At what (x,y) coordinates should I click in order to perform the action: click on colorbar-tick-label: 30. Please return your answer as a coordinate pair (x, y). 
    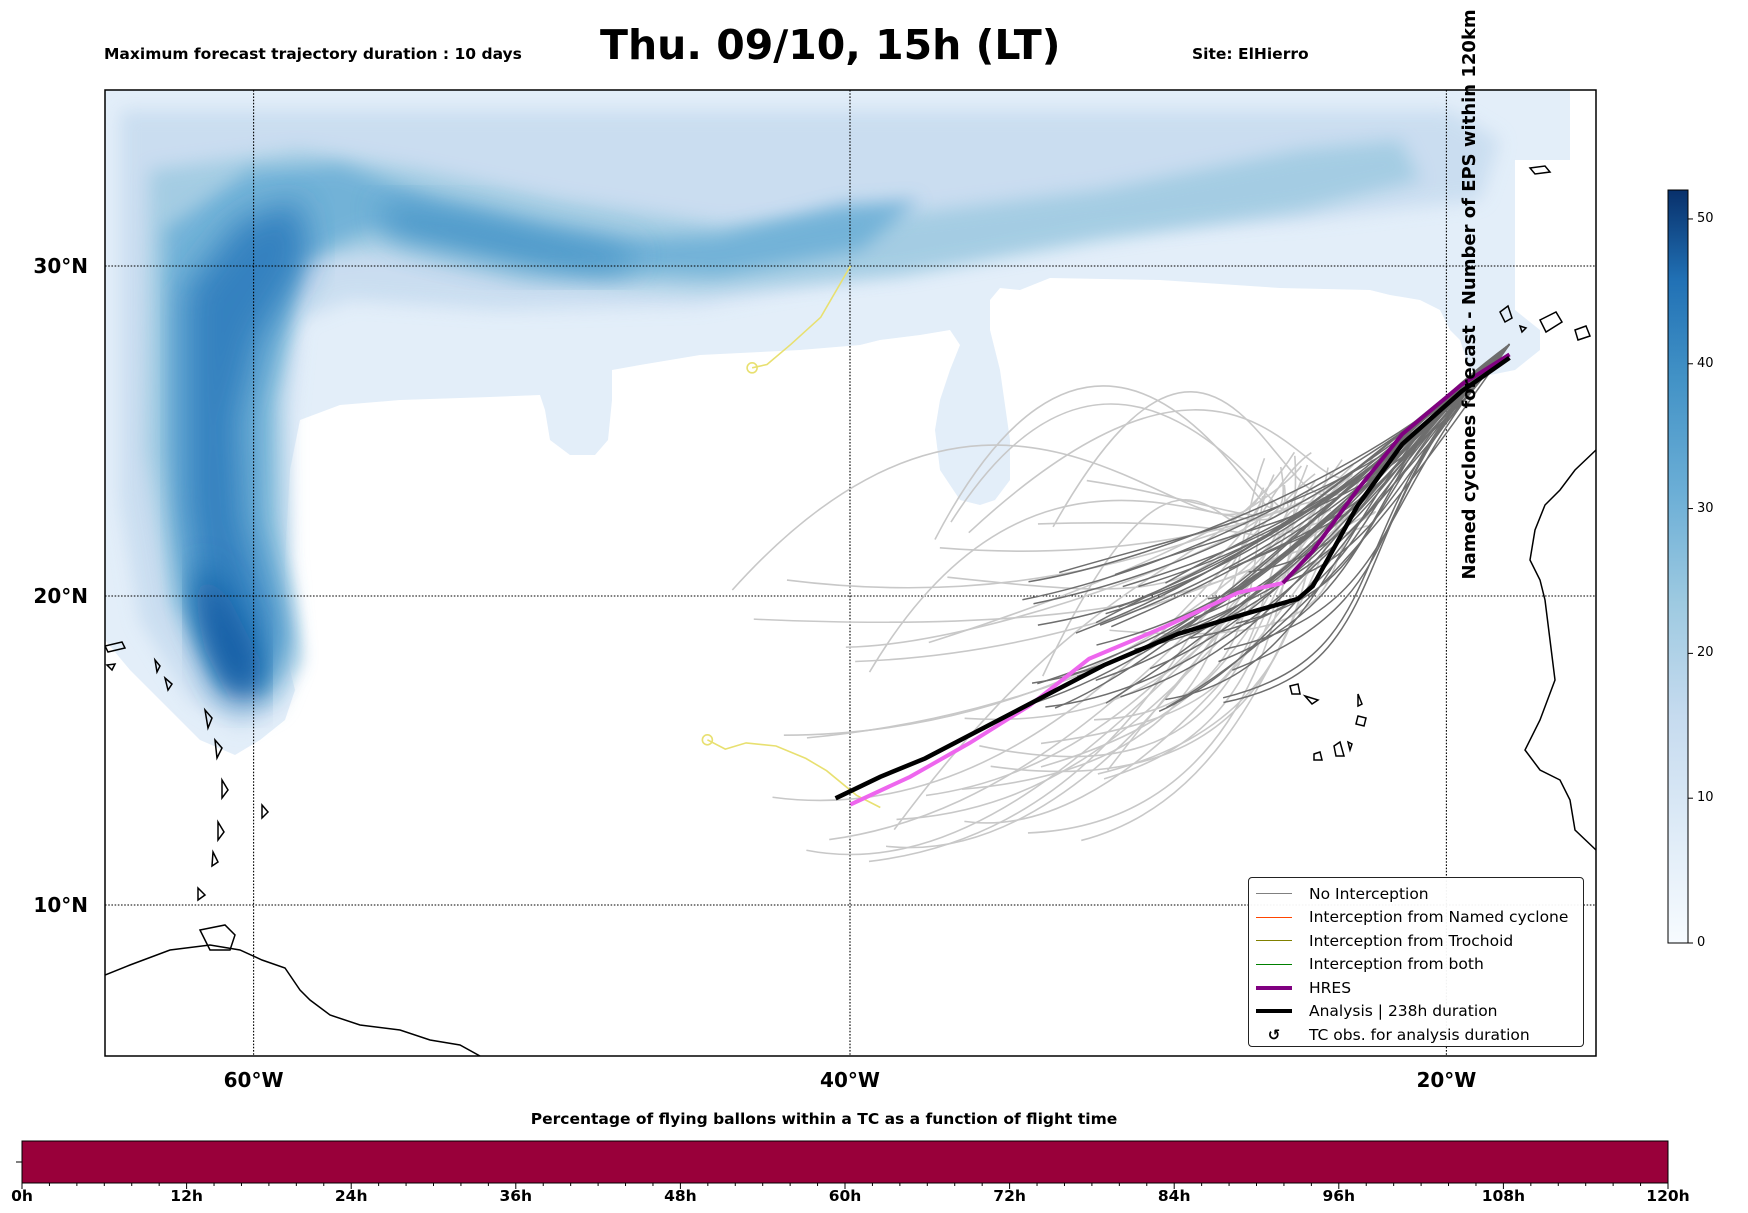
    Looking at the image, I should click on (1705, 508).